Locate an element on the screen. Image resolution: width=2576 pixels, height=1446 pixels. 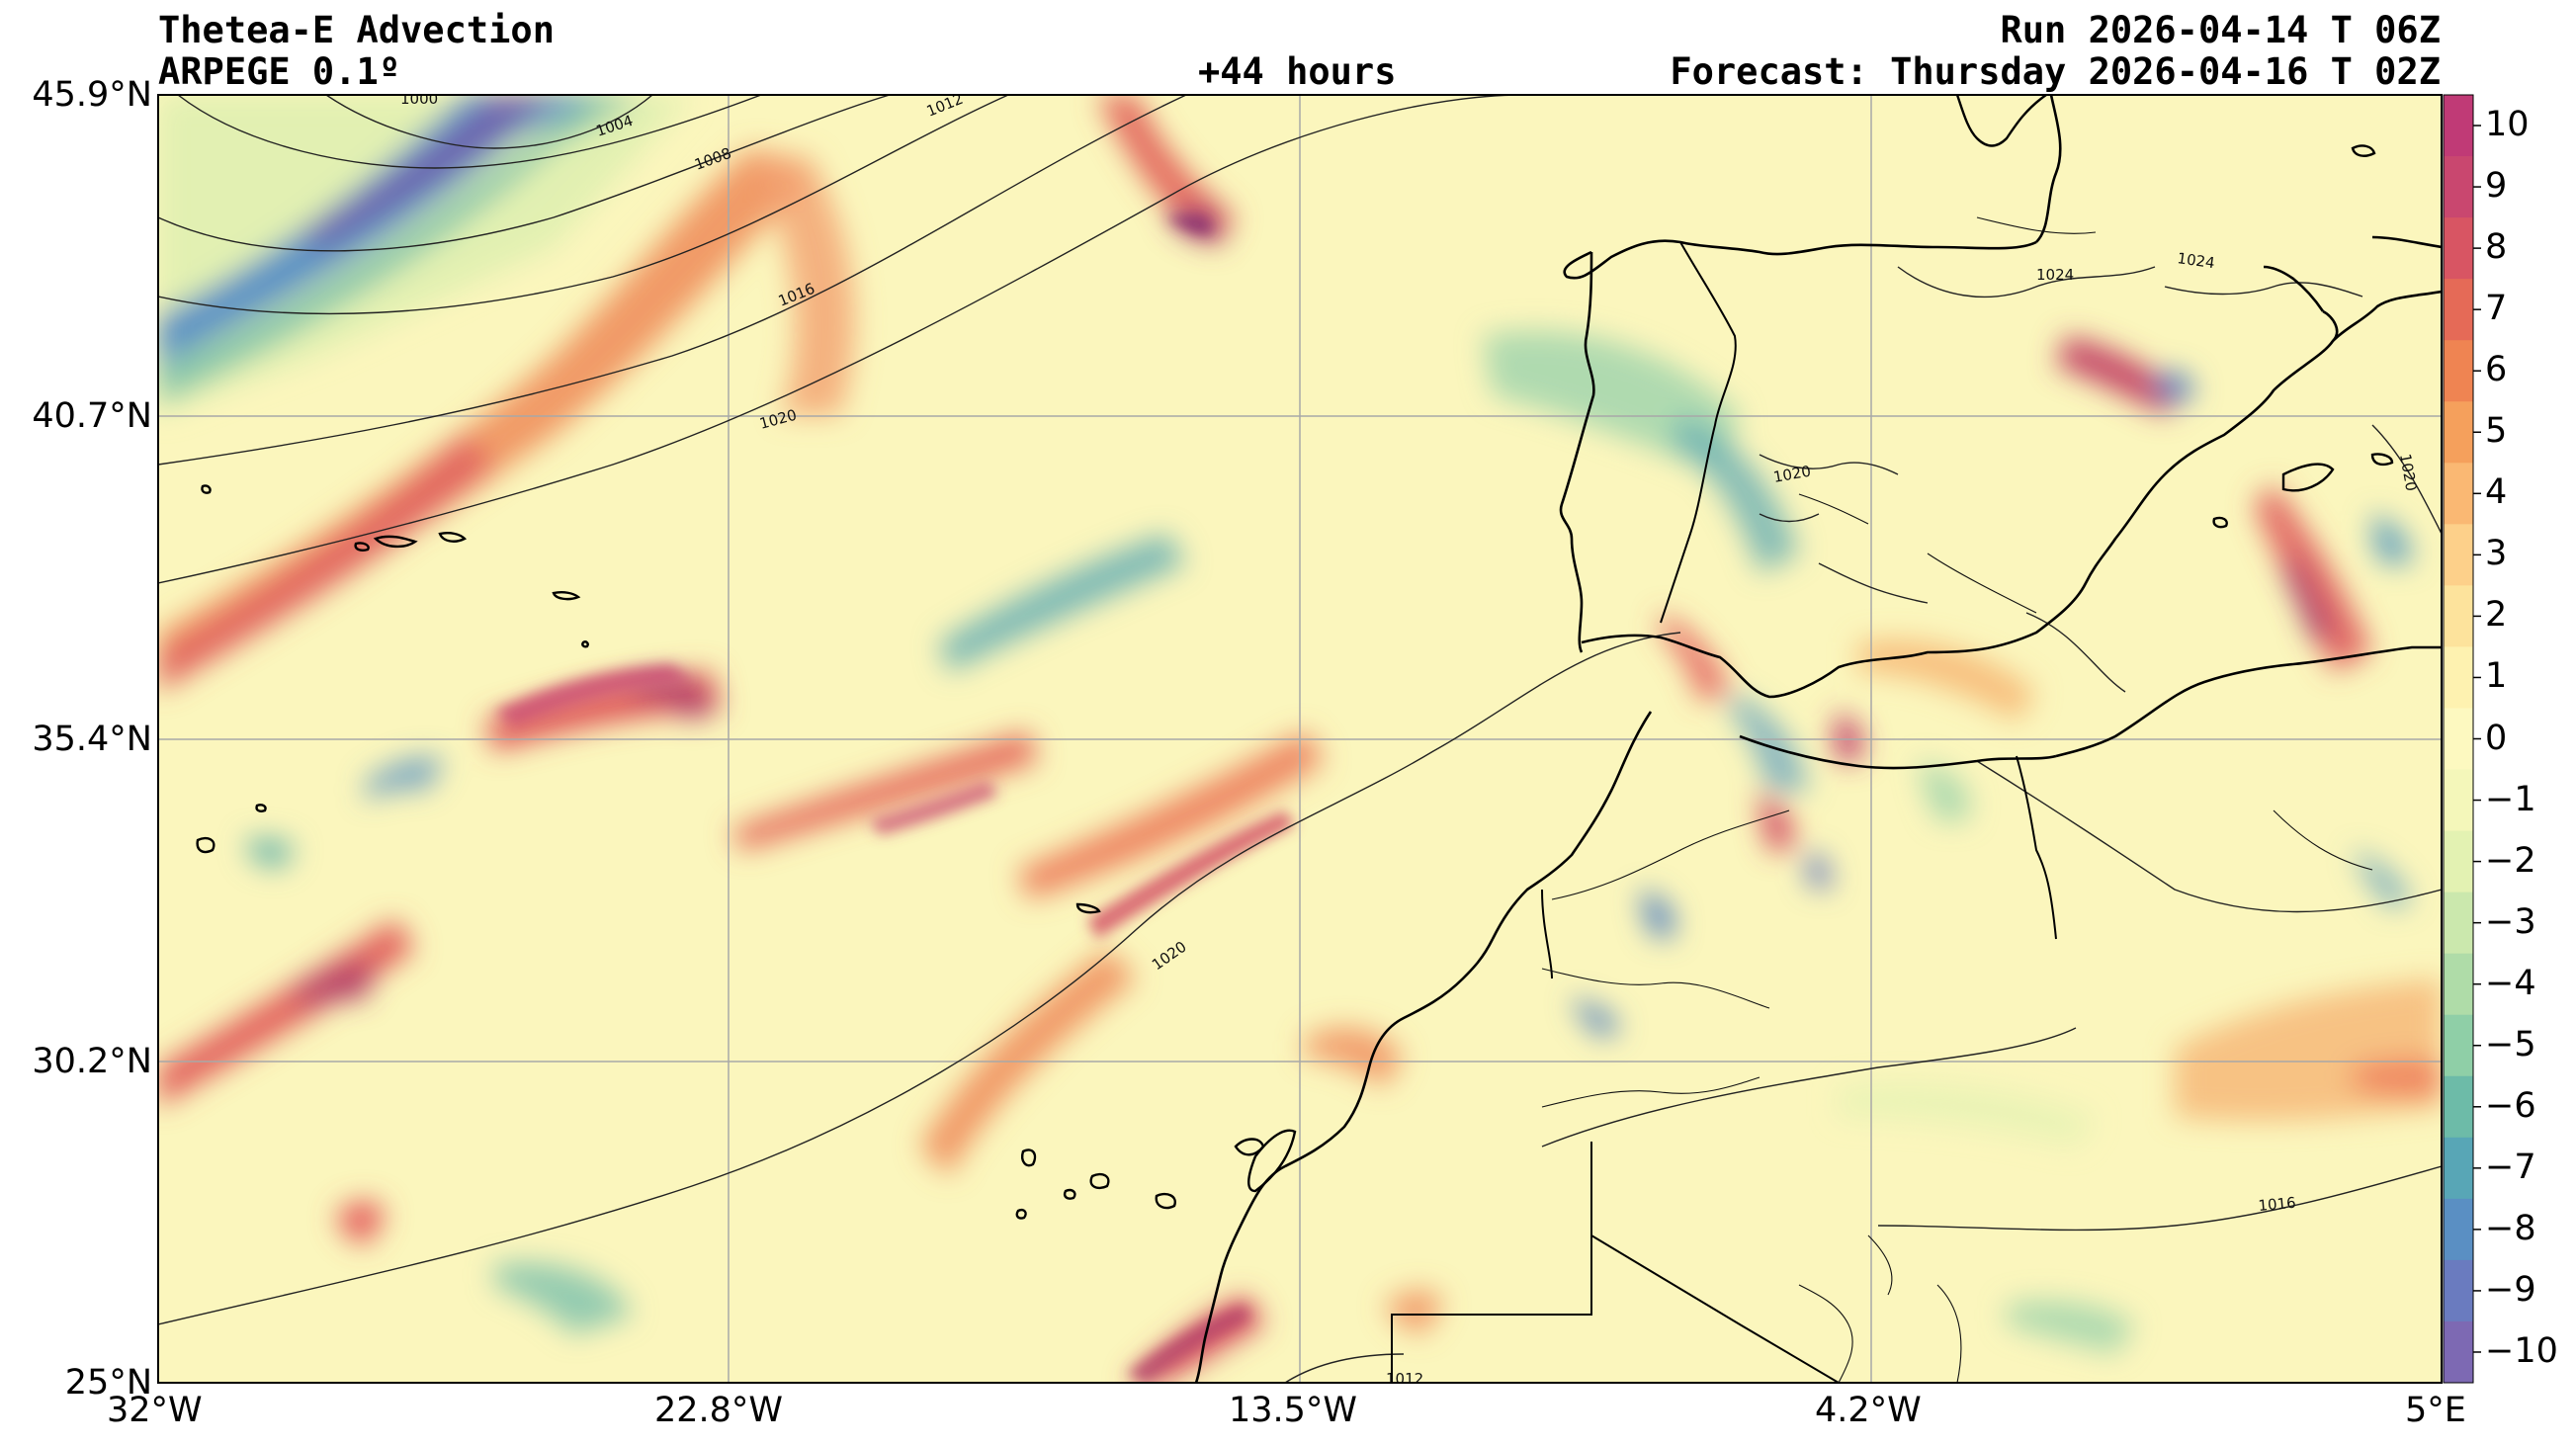
map-title: Thetea-E Advection is located at coordinates (356, 30).